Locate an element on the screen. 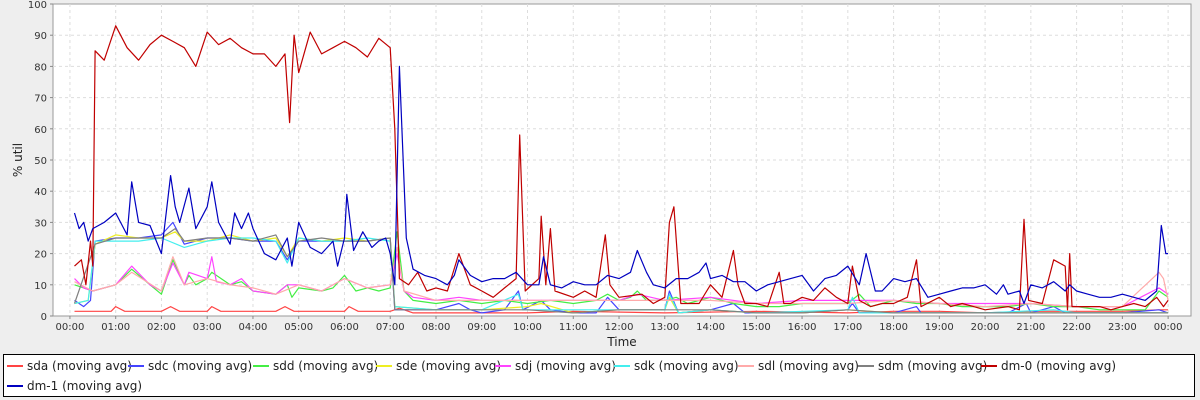 Image resolution: width=1200 pixels, height=400 pixels. legend-item-sdc: sdc (moving avg) is located at coordinates (190, 366).